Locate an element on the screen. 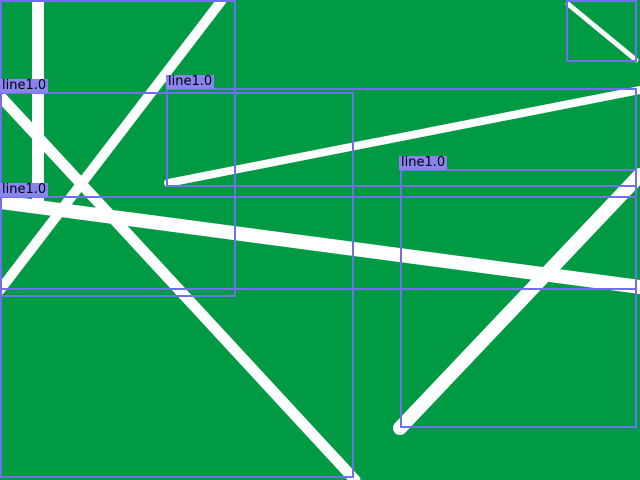 This screenshot has height=480, width=640. line-segment is located at coordinates (602, 32).